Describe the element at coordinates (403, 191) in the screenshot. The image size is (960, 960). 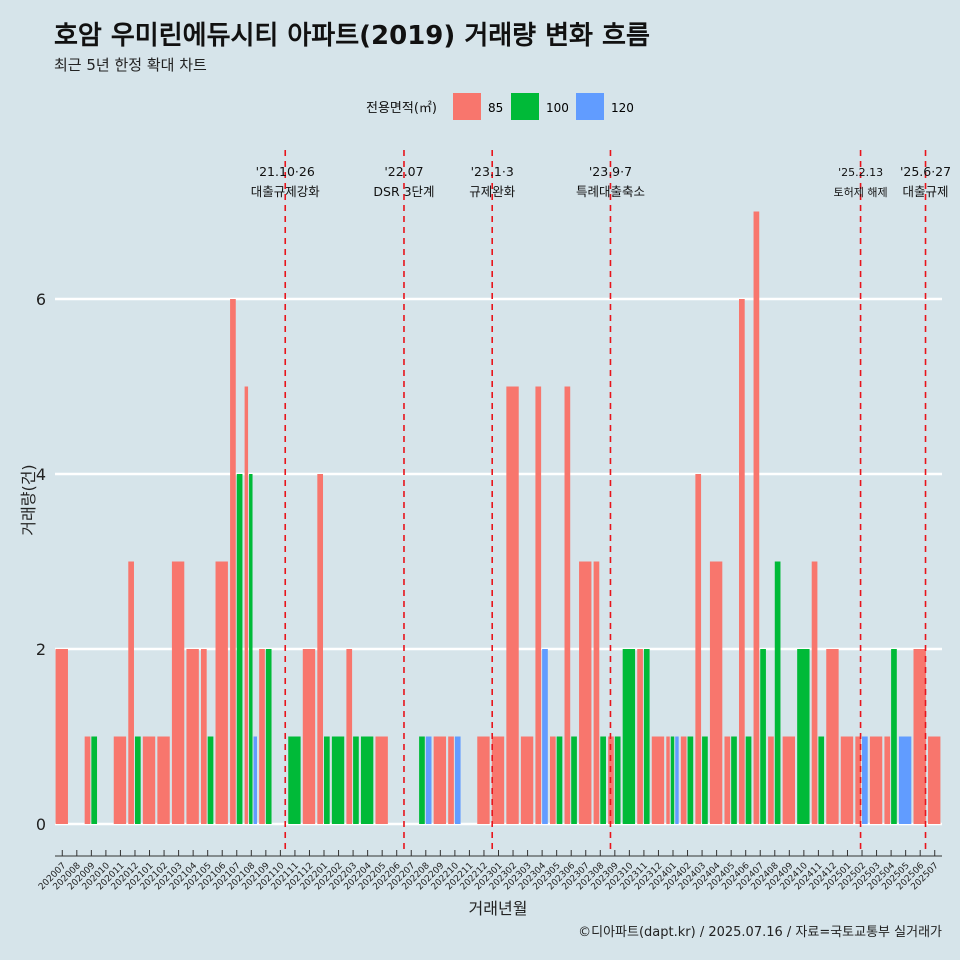
I see `event-label: DSR 3단계` at that location.